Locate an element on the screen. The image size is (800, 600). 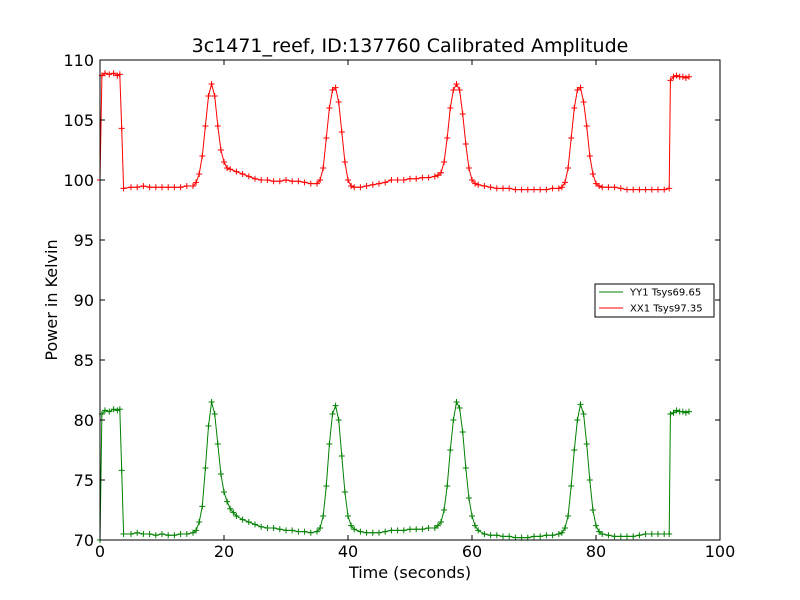
series-line is located at coordinates (394, 131).